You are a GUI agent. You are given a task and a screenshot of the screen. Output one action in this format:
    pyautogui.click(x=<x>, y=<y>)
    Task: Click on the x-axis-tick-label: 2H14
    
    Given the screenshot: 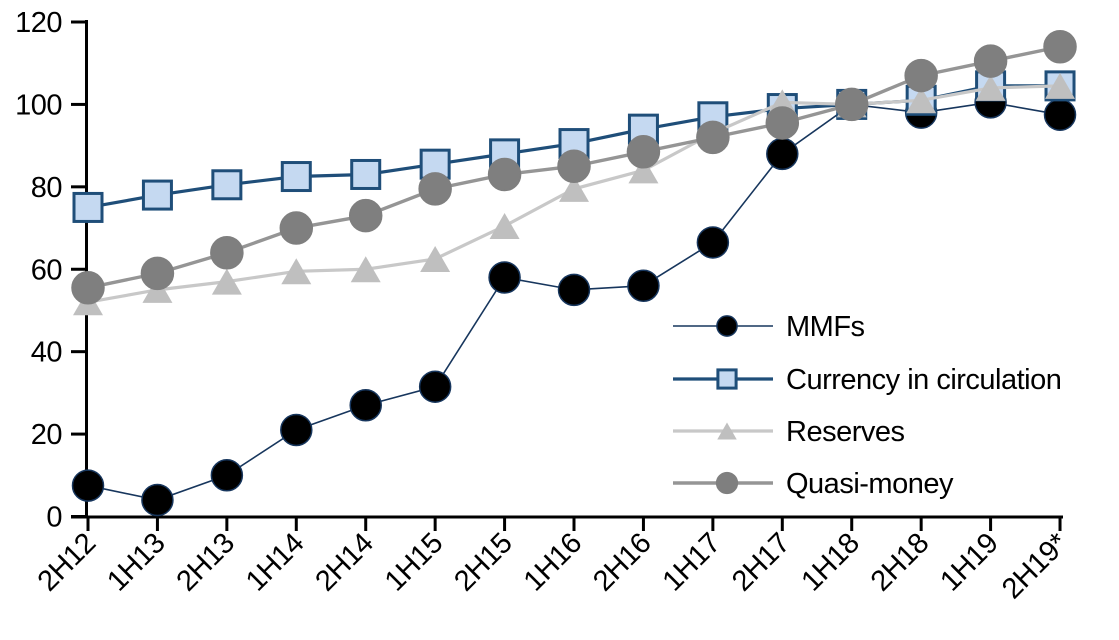 What is the action you would take?
    pyautogui.click(x=344, y=562)
    